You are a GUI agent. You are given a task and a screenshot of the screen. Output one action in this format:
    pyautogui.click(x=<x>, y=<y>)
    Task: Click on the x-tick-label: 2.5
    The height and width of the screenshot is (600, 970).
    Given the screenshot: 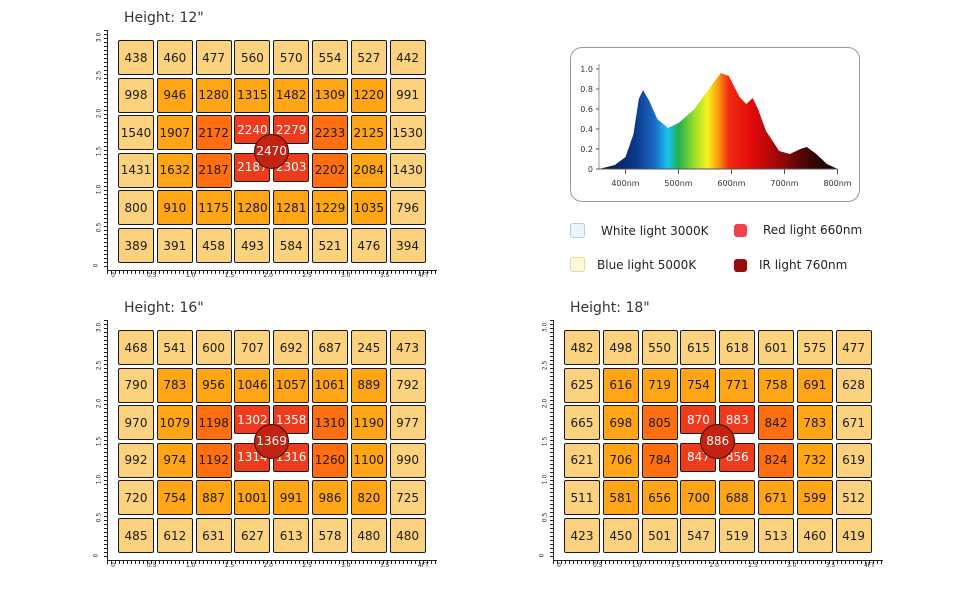 What is the action you would take?
    pyautogui.click(x=307, y=275)
    